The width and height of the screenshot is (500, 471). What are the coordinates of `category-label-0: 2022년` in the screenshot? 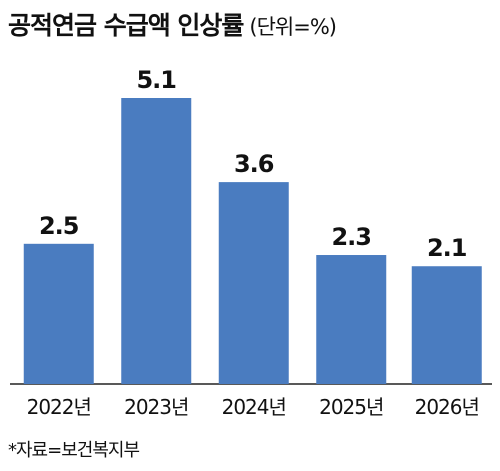 It's located at (59, 407).